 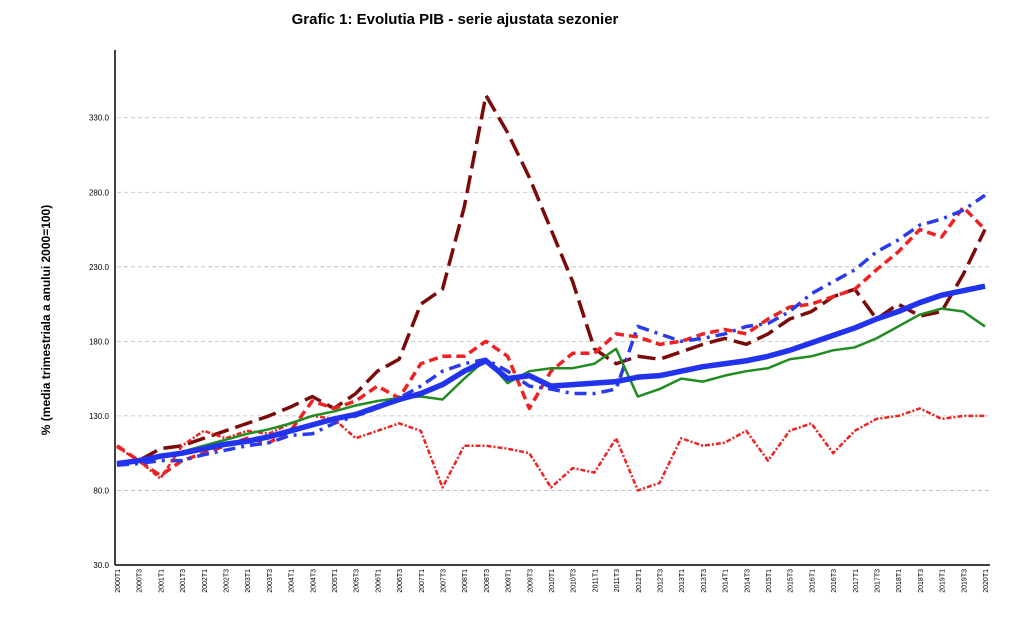 What do you see at coordinates (400, 581) in the screenshot?
I see `x-tick-label: 2006T3` at bounding box center [400, 581].